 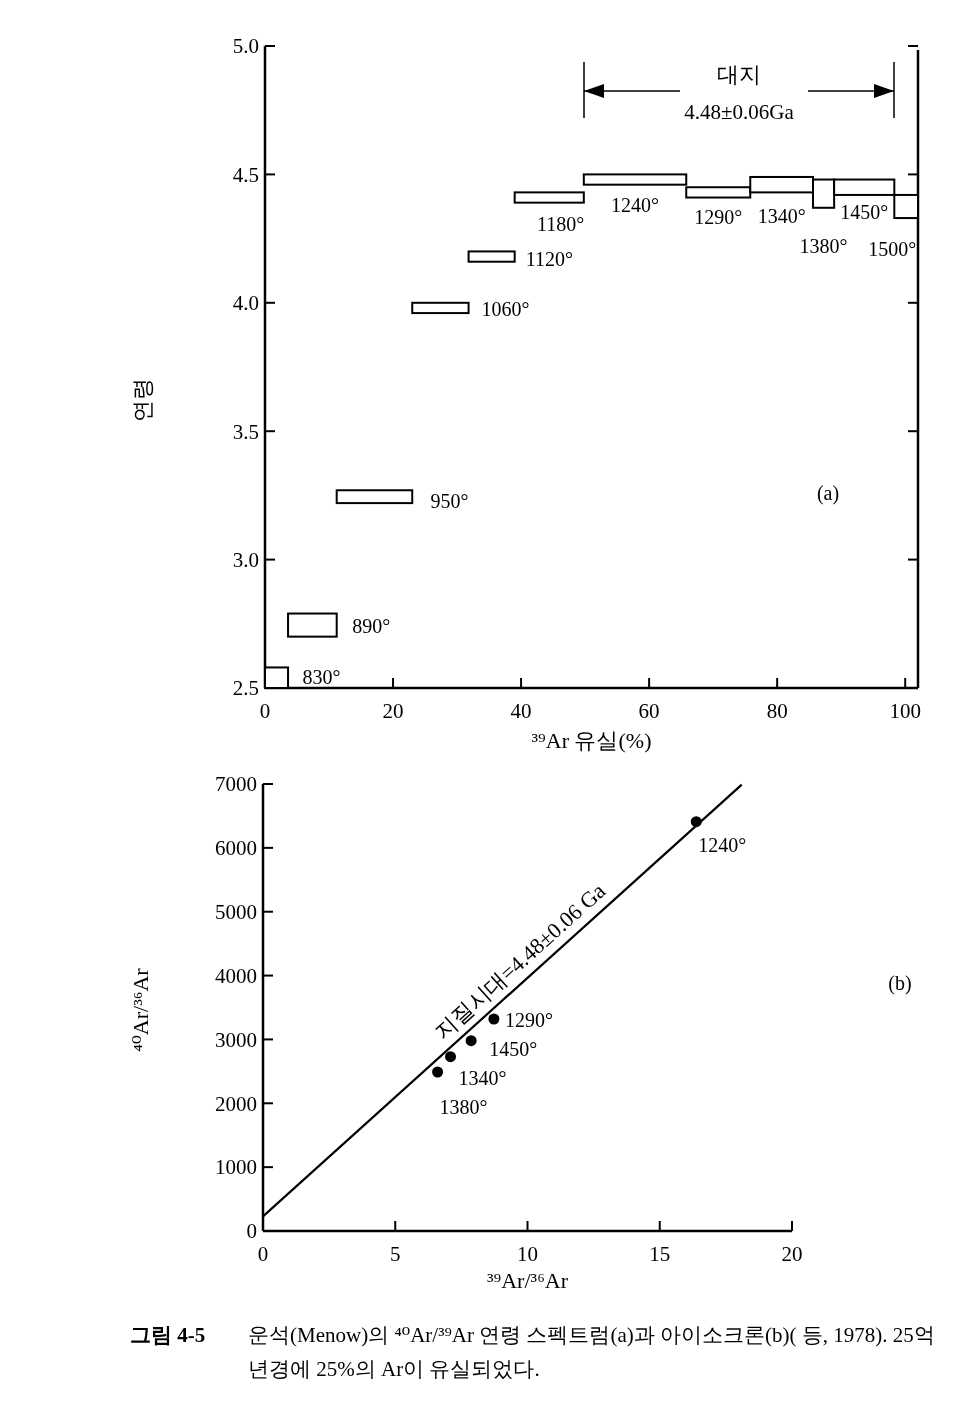 What do you see at coordinates (521, 711) in the screenshot?
I see `x-tick-label: 40` at bounding box center [521, 711].